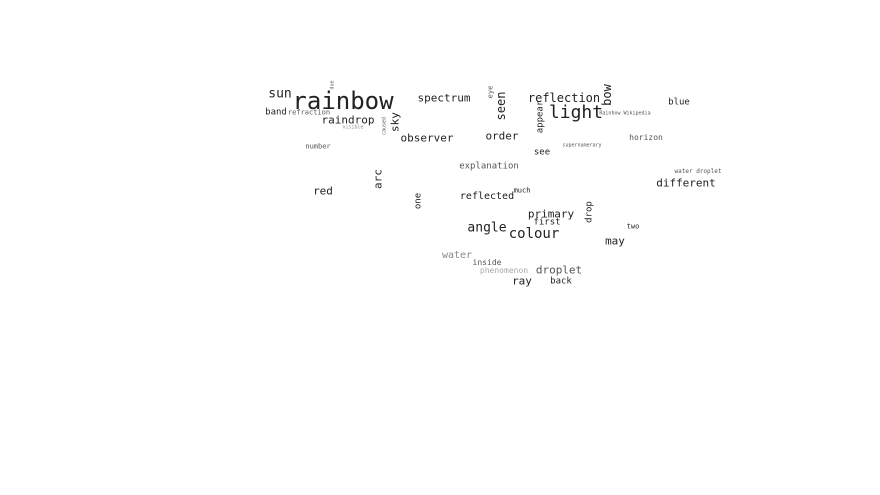 This screenshot has width=880, height=495. Describe the element at coordinates (318, 146) in the screenshot. I see `word-number: number` at that location.